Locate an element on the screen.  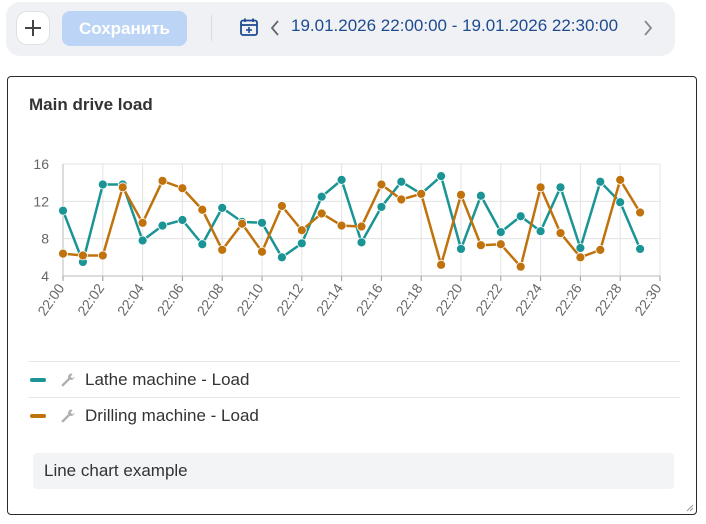
legend-label-drilling: Drilling machine - Load is located at coordinates (172, 415).